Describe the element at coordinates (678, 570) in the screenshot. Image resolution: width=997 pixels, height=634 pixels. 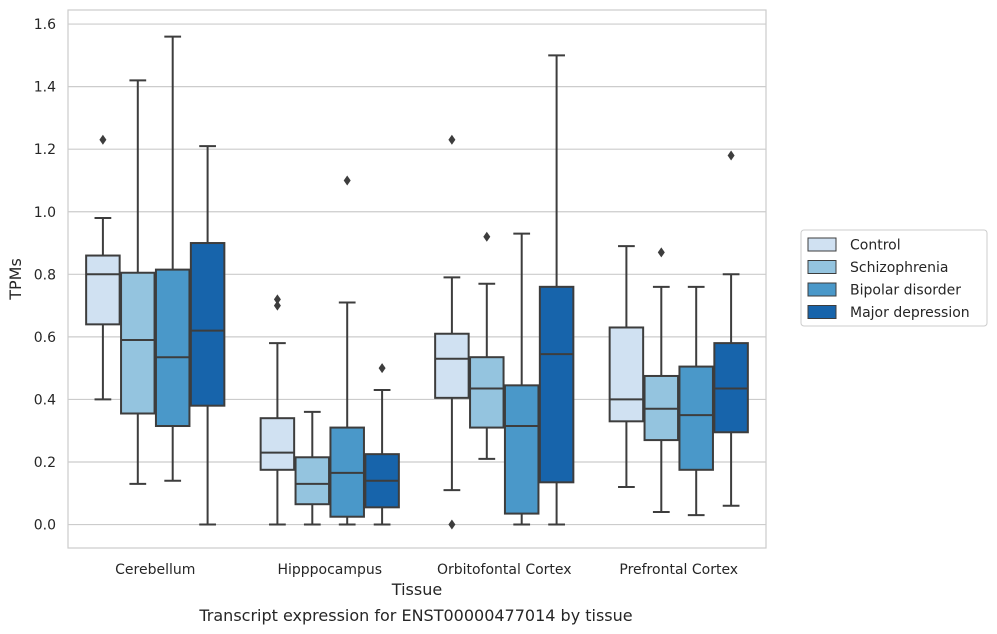
I see `x-tick-label: Prefrontal Cortex` at that location.